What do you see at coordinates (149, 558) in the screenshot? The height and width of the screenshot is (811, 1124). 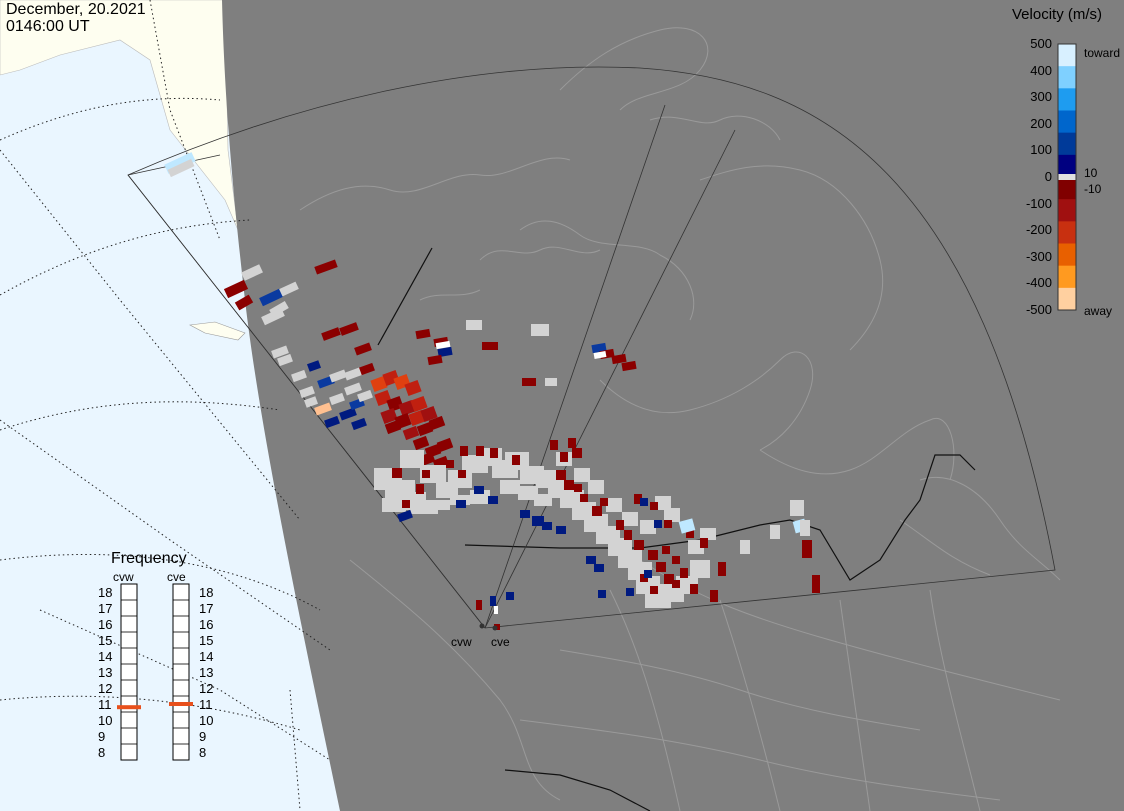 I see `frequency-title: Frequency` at bounding box center [149, 558].